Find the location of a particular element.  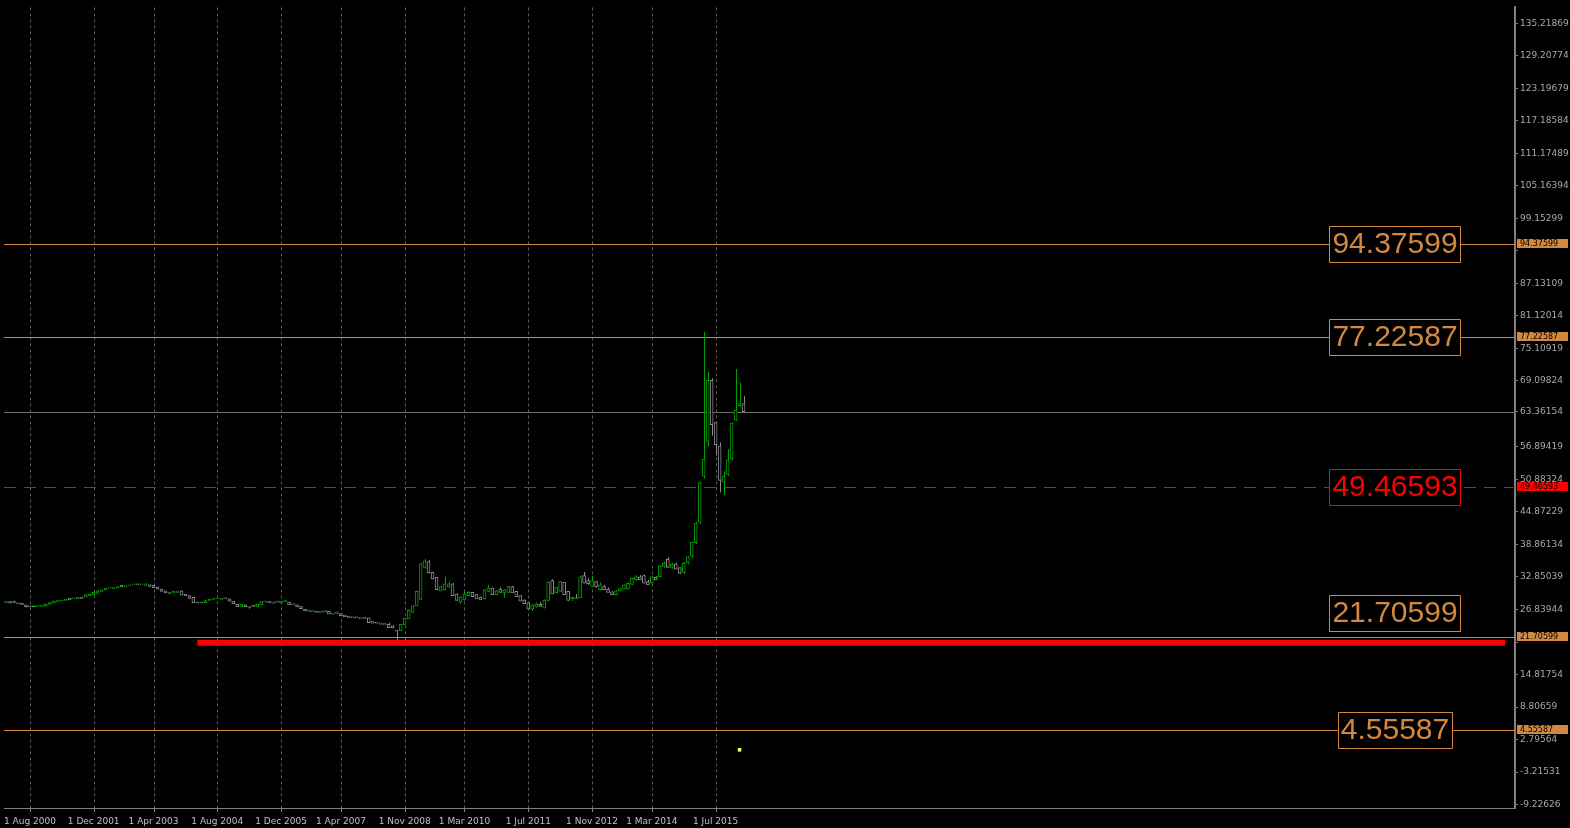

x-tick-label: 1 Nov 2008 is located at coordinates (404, 820).